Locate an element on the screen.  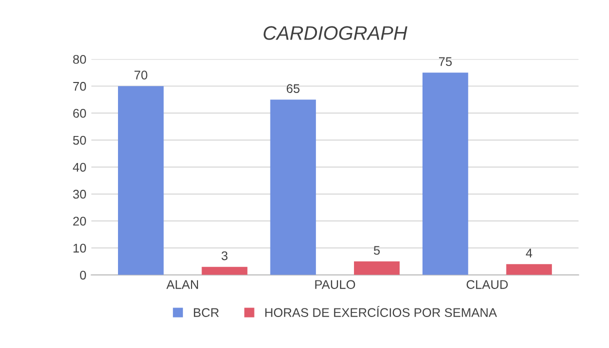
data-label: 4 is located at coordinates (529, 253).